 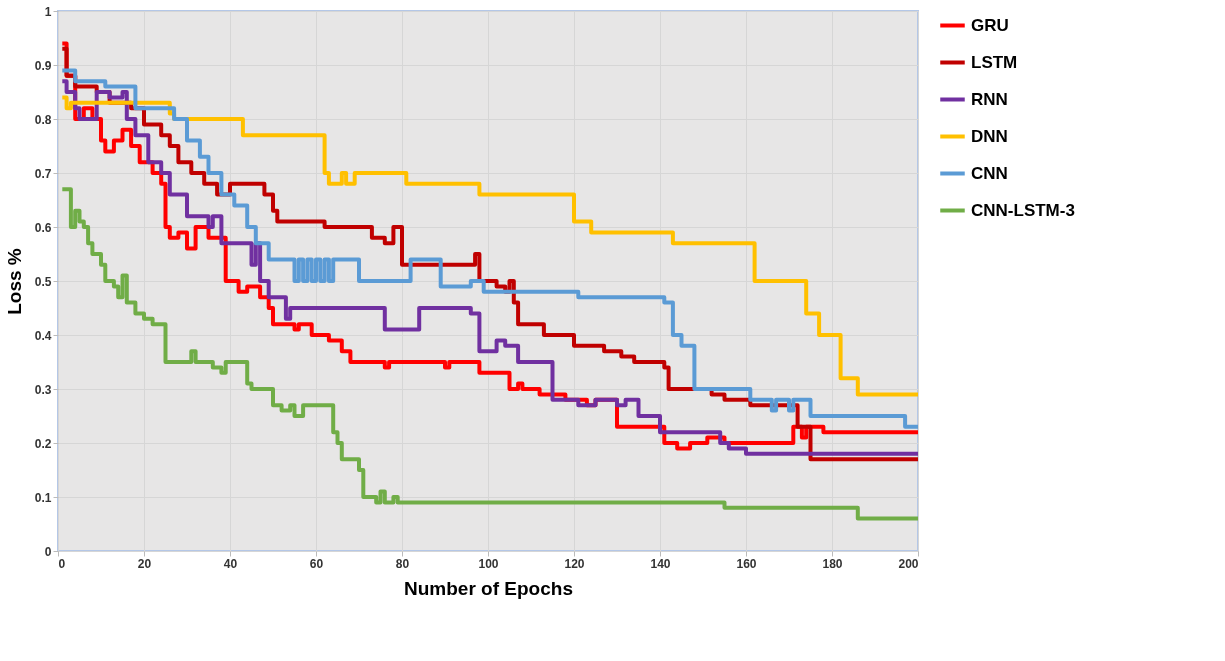 I want to click on y-tick-label: 0.6, so click(x=43, y=227).